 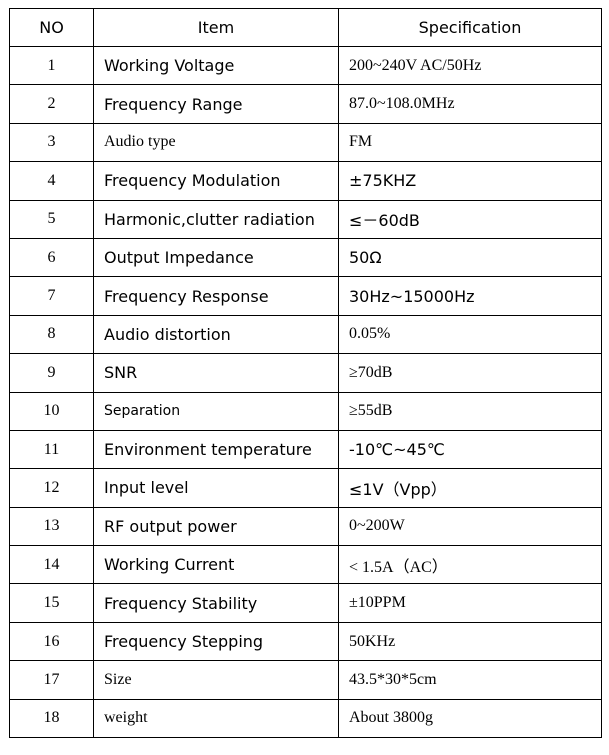 I want to click on row-item: Harmonic,clutter radiation, so click(x=216, y=219).